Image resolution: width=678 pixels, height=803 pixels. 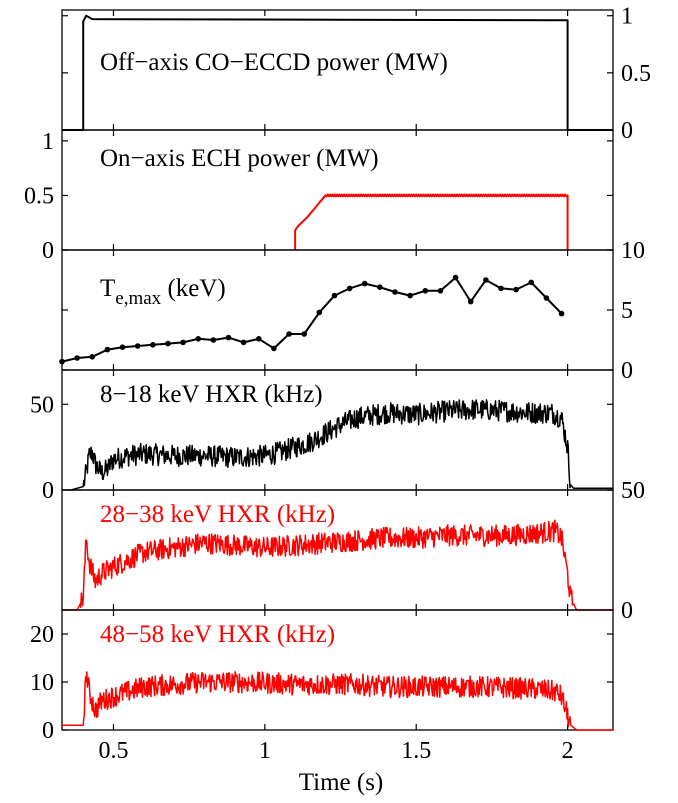 I want to click on panel-4: 0 50 8−18 keV HXR (kHz), so click(x=322, y=436).